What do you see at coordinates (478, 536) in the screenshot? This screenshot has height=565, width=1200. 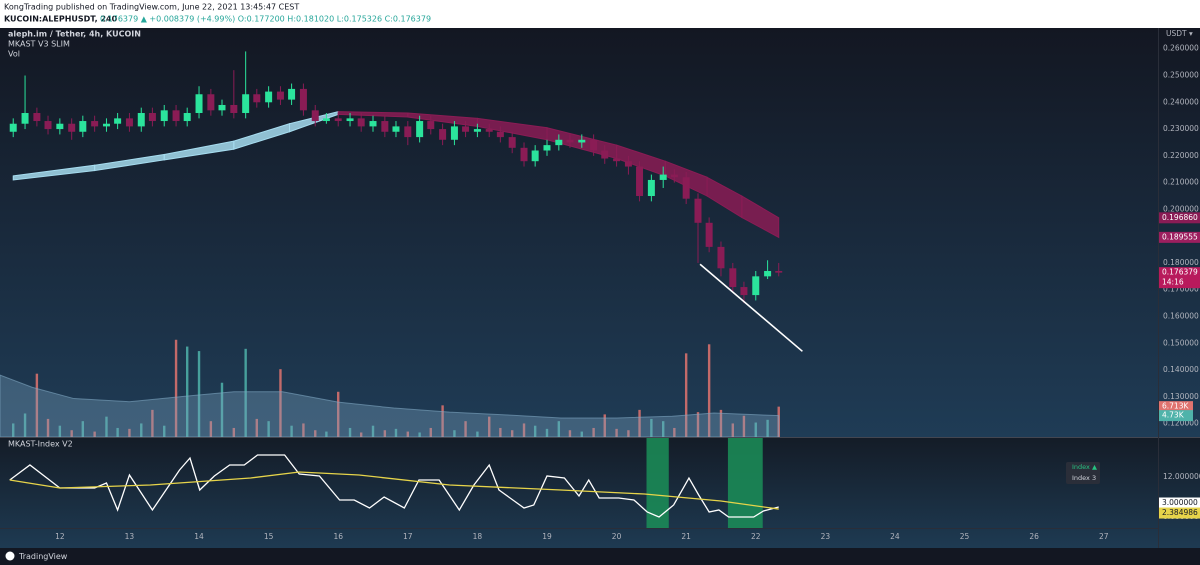 I see `x-tick-label: 18` at bounding box center [478, 536].